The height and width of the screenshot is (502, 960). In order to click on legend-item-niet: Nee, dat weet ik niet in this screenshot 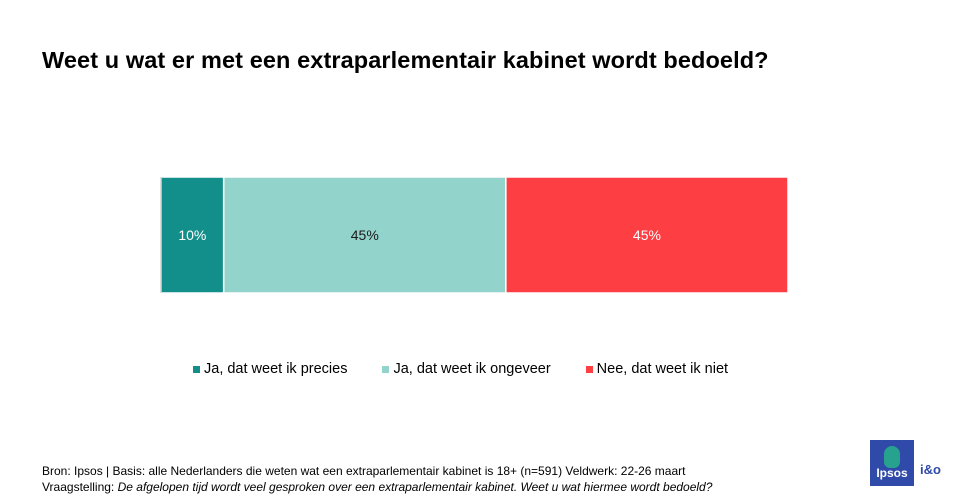, I will do `click(657, 369)`.